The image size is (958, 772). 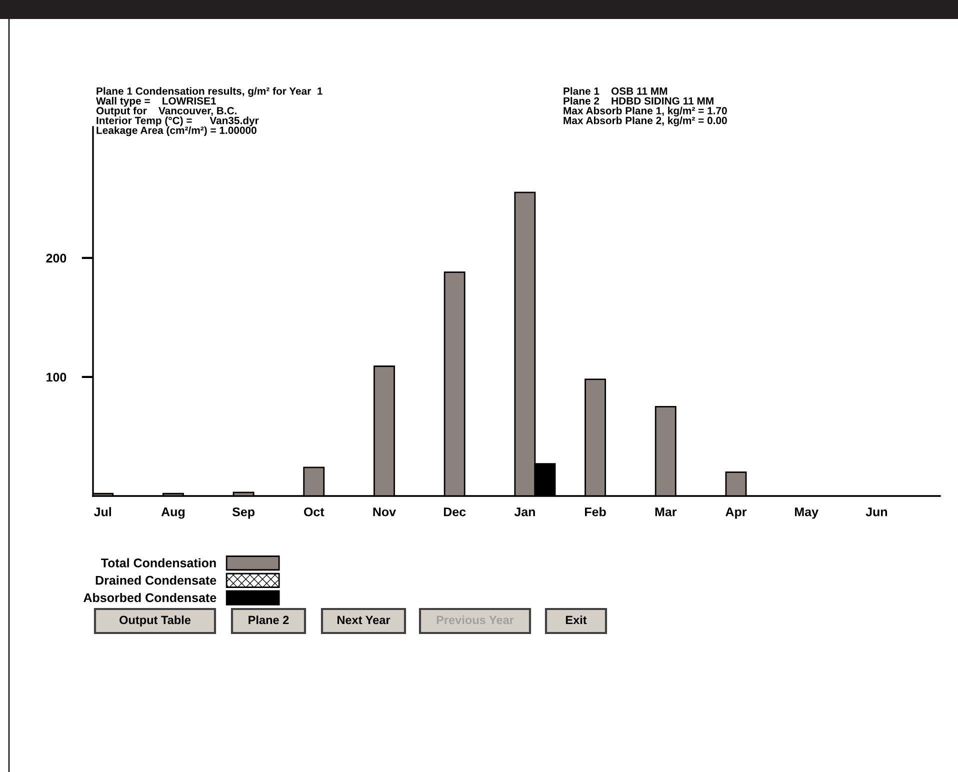 I want to click on legend-label: Total Condensation, so click(x=158, y=563).